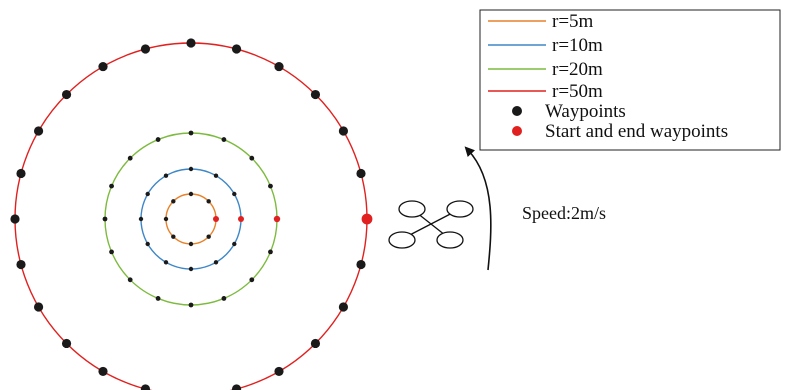  Describe the element at coordinates (478, 208) in the screenshot. I see `curved-arrow-icon` at that location.